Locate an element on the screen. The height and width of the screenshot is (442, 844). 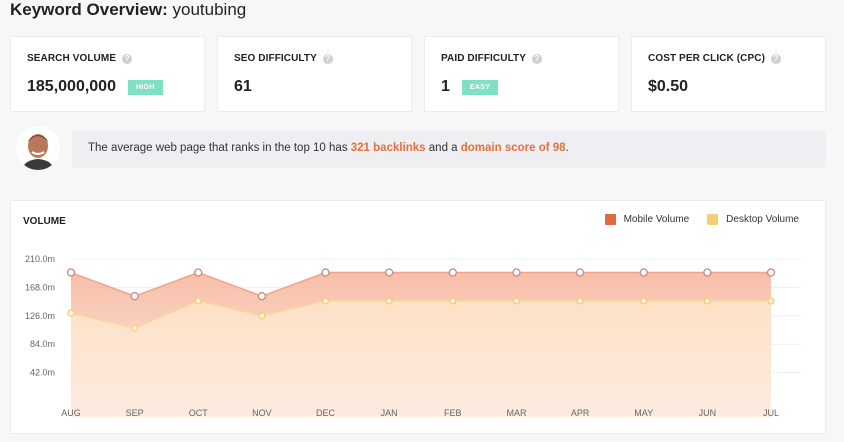
avatar-image is located at coordinates (38, 148).